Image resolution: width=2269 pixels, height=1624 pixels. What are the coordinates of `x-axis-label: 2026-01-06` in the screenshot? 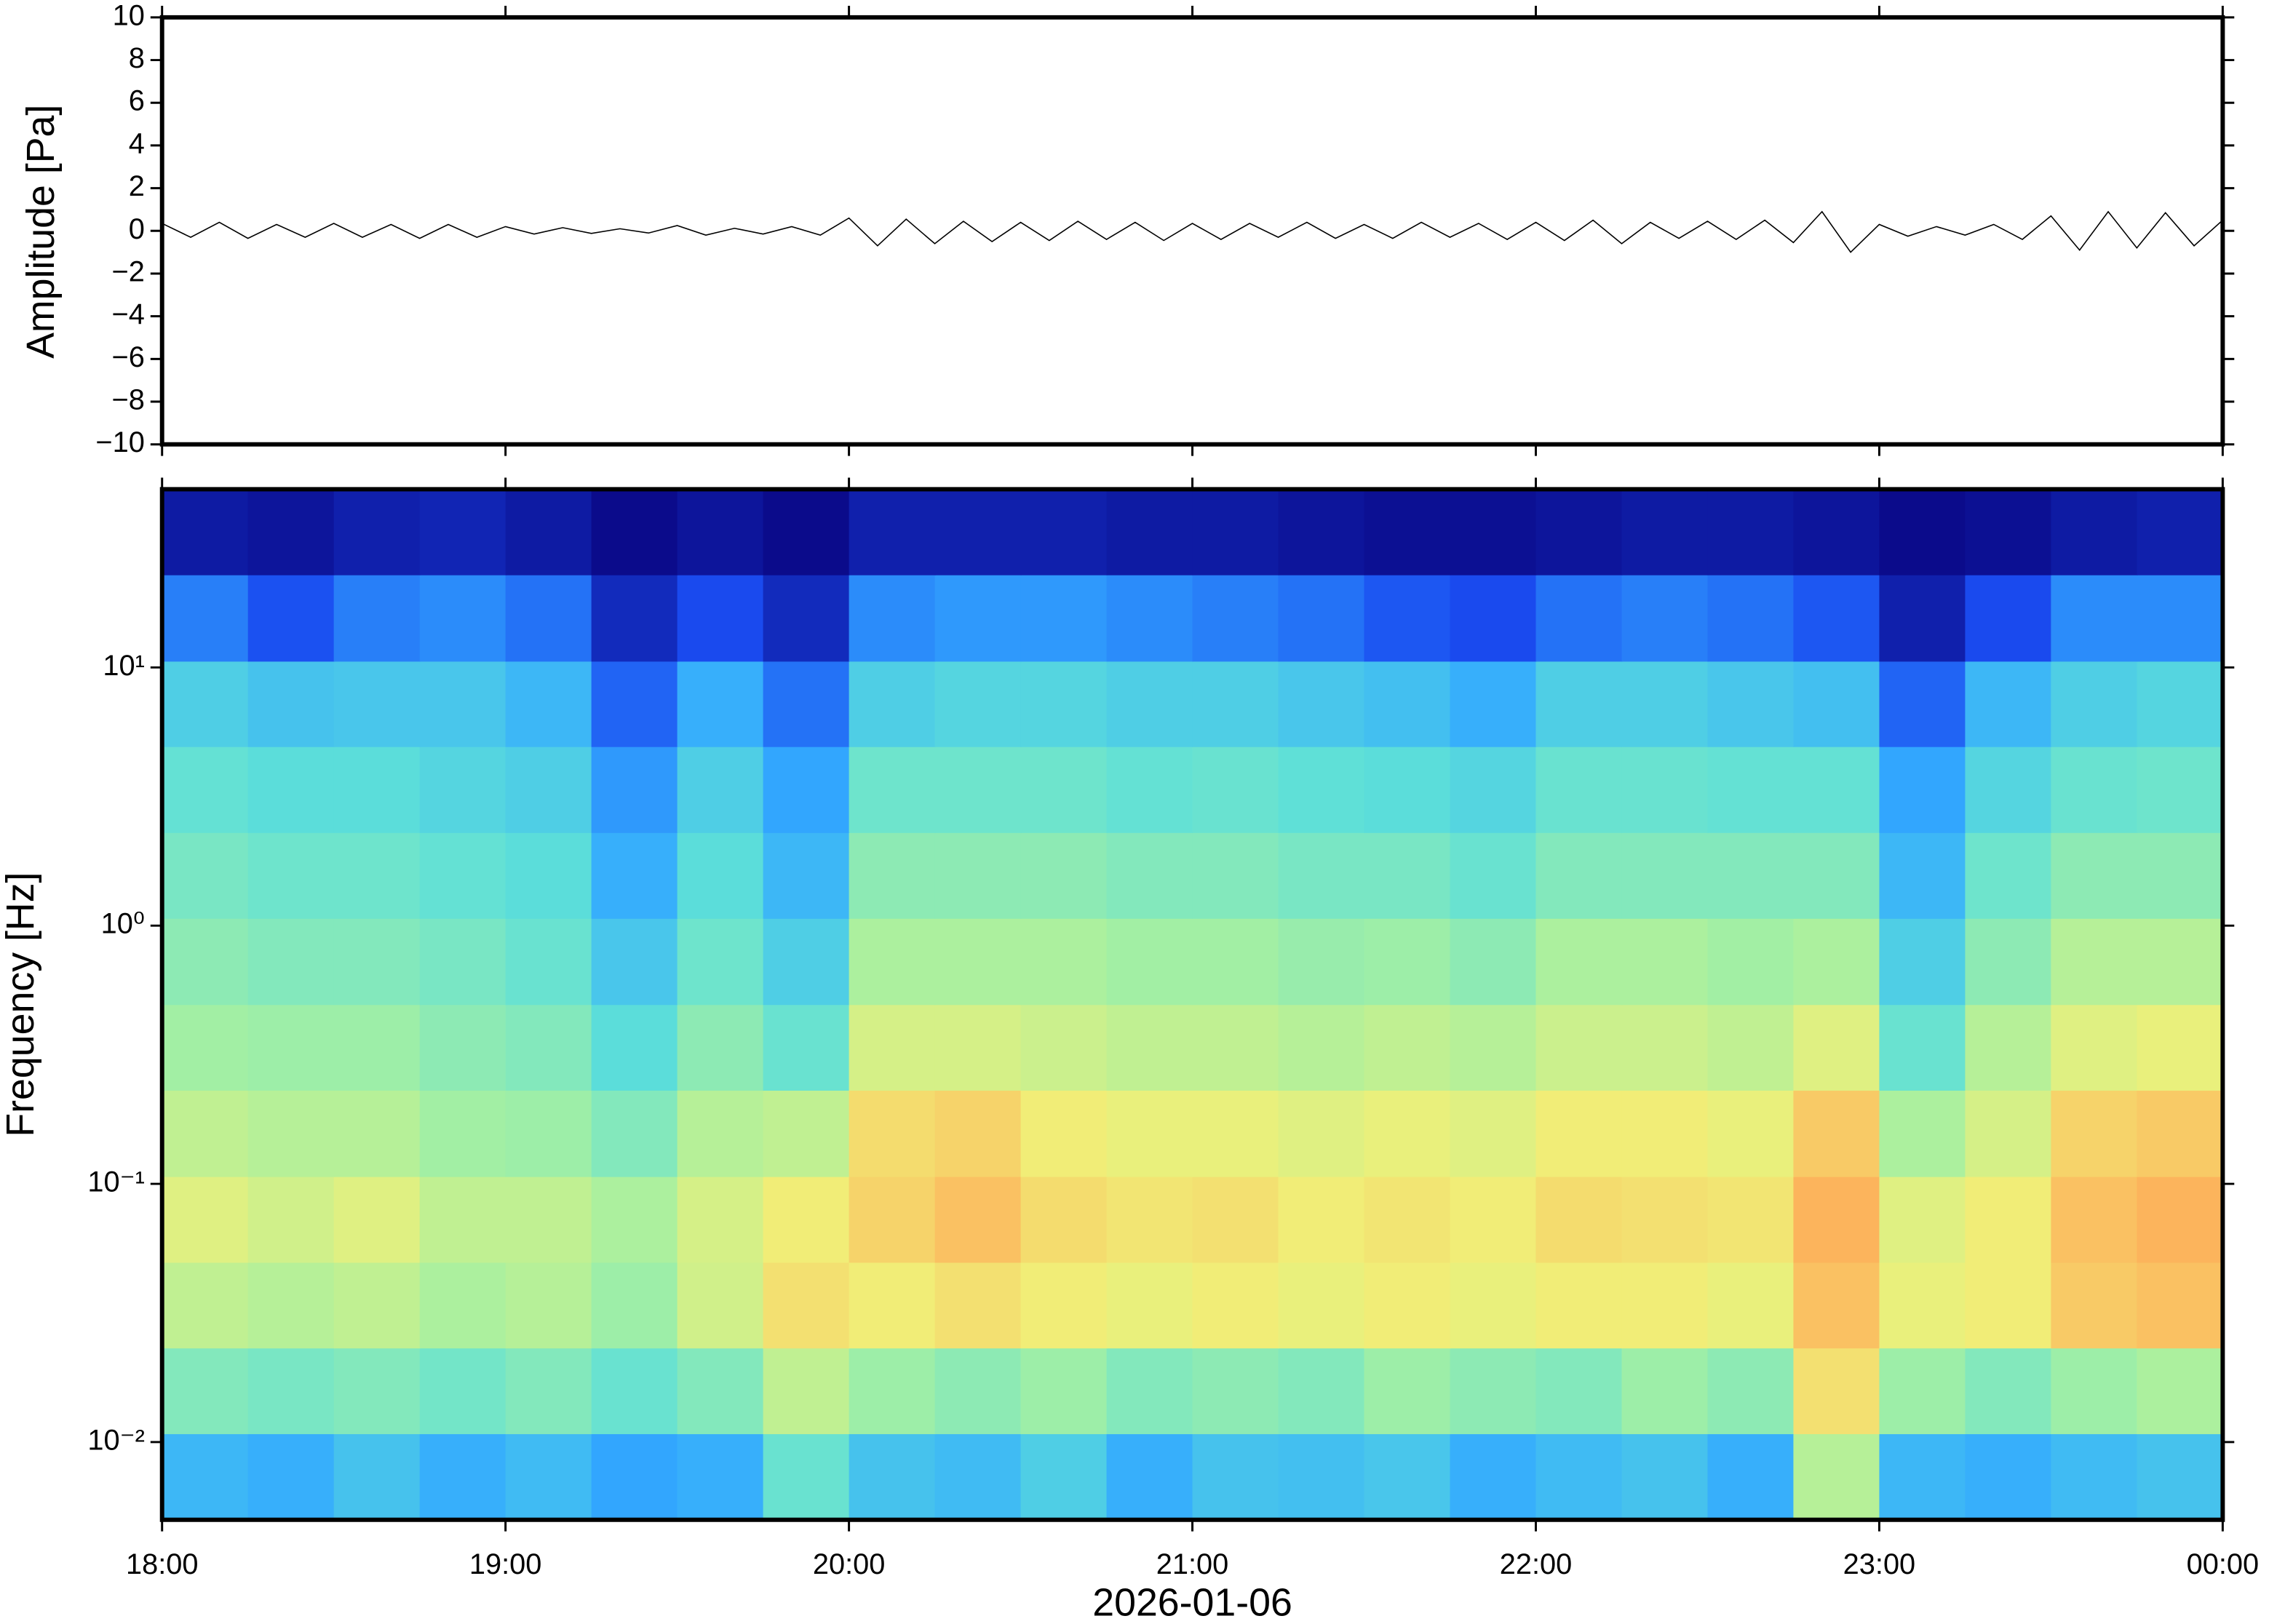 It's located at (1192, 1602).